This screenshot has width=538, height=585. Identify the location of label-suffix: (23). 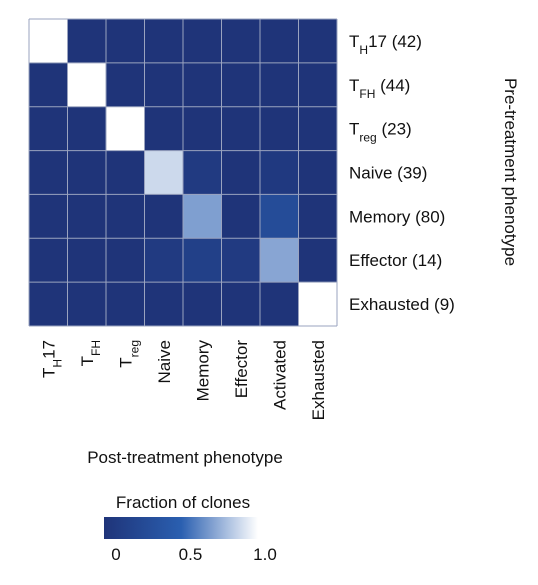
(394, 129).